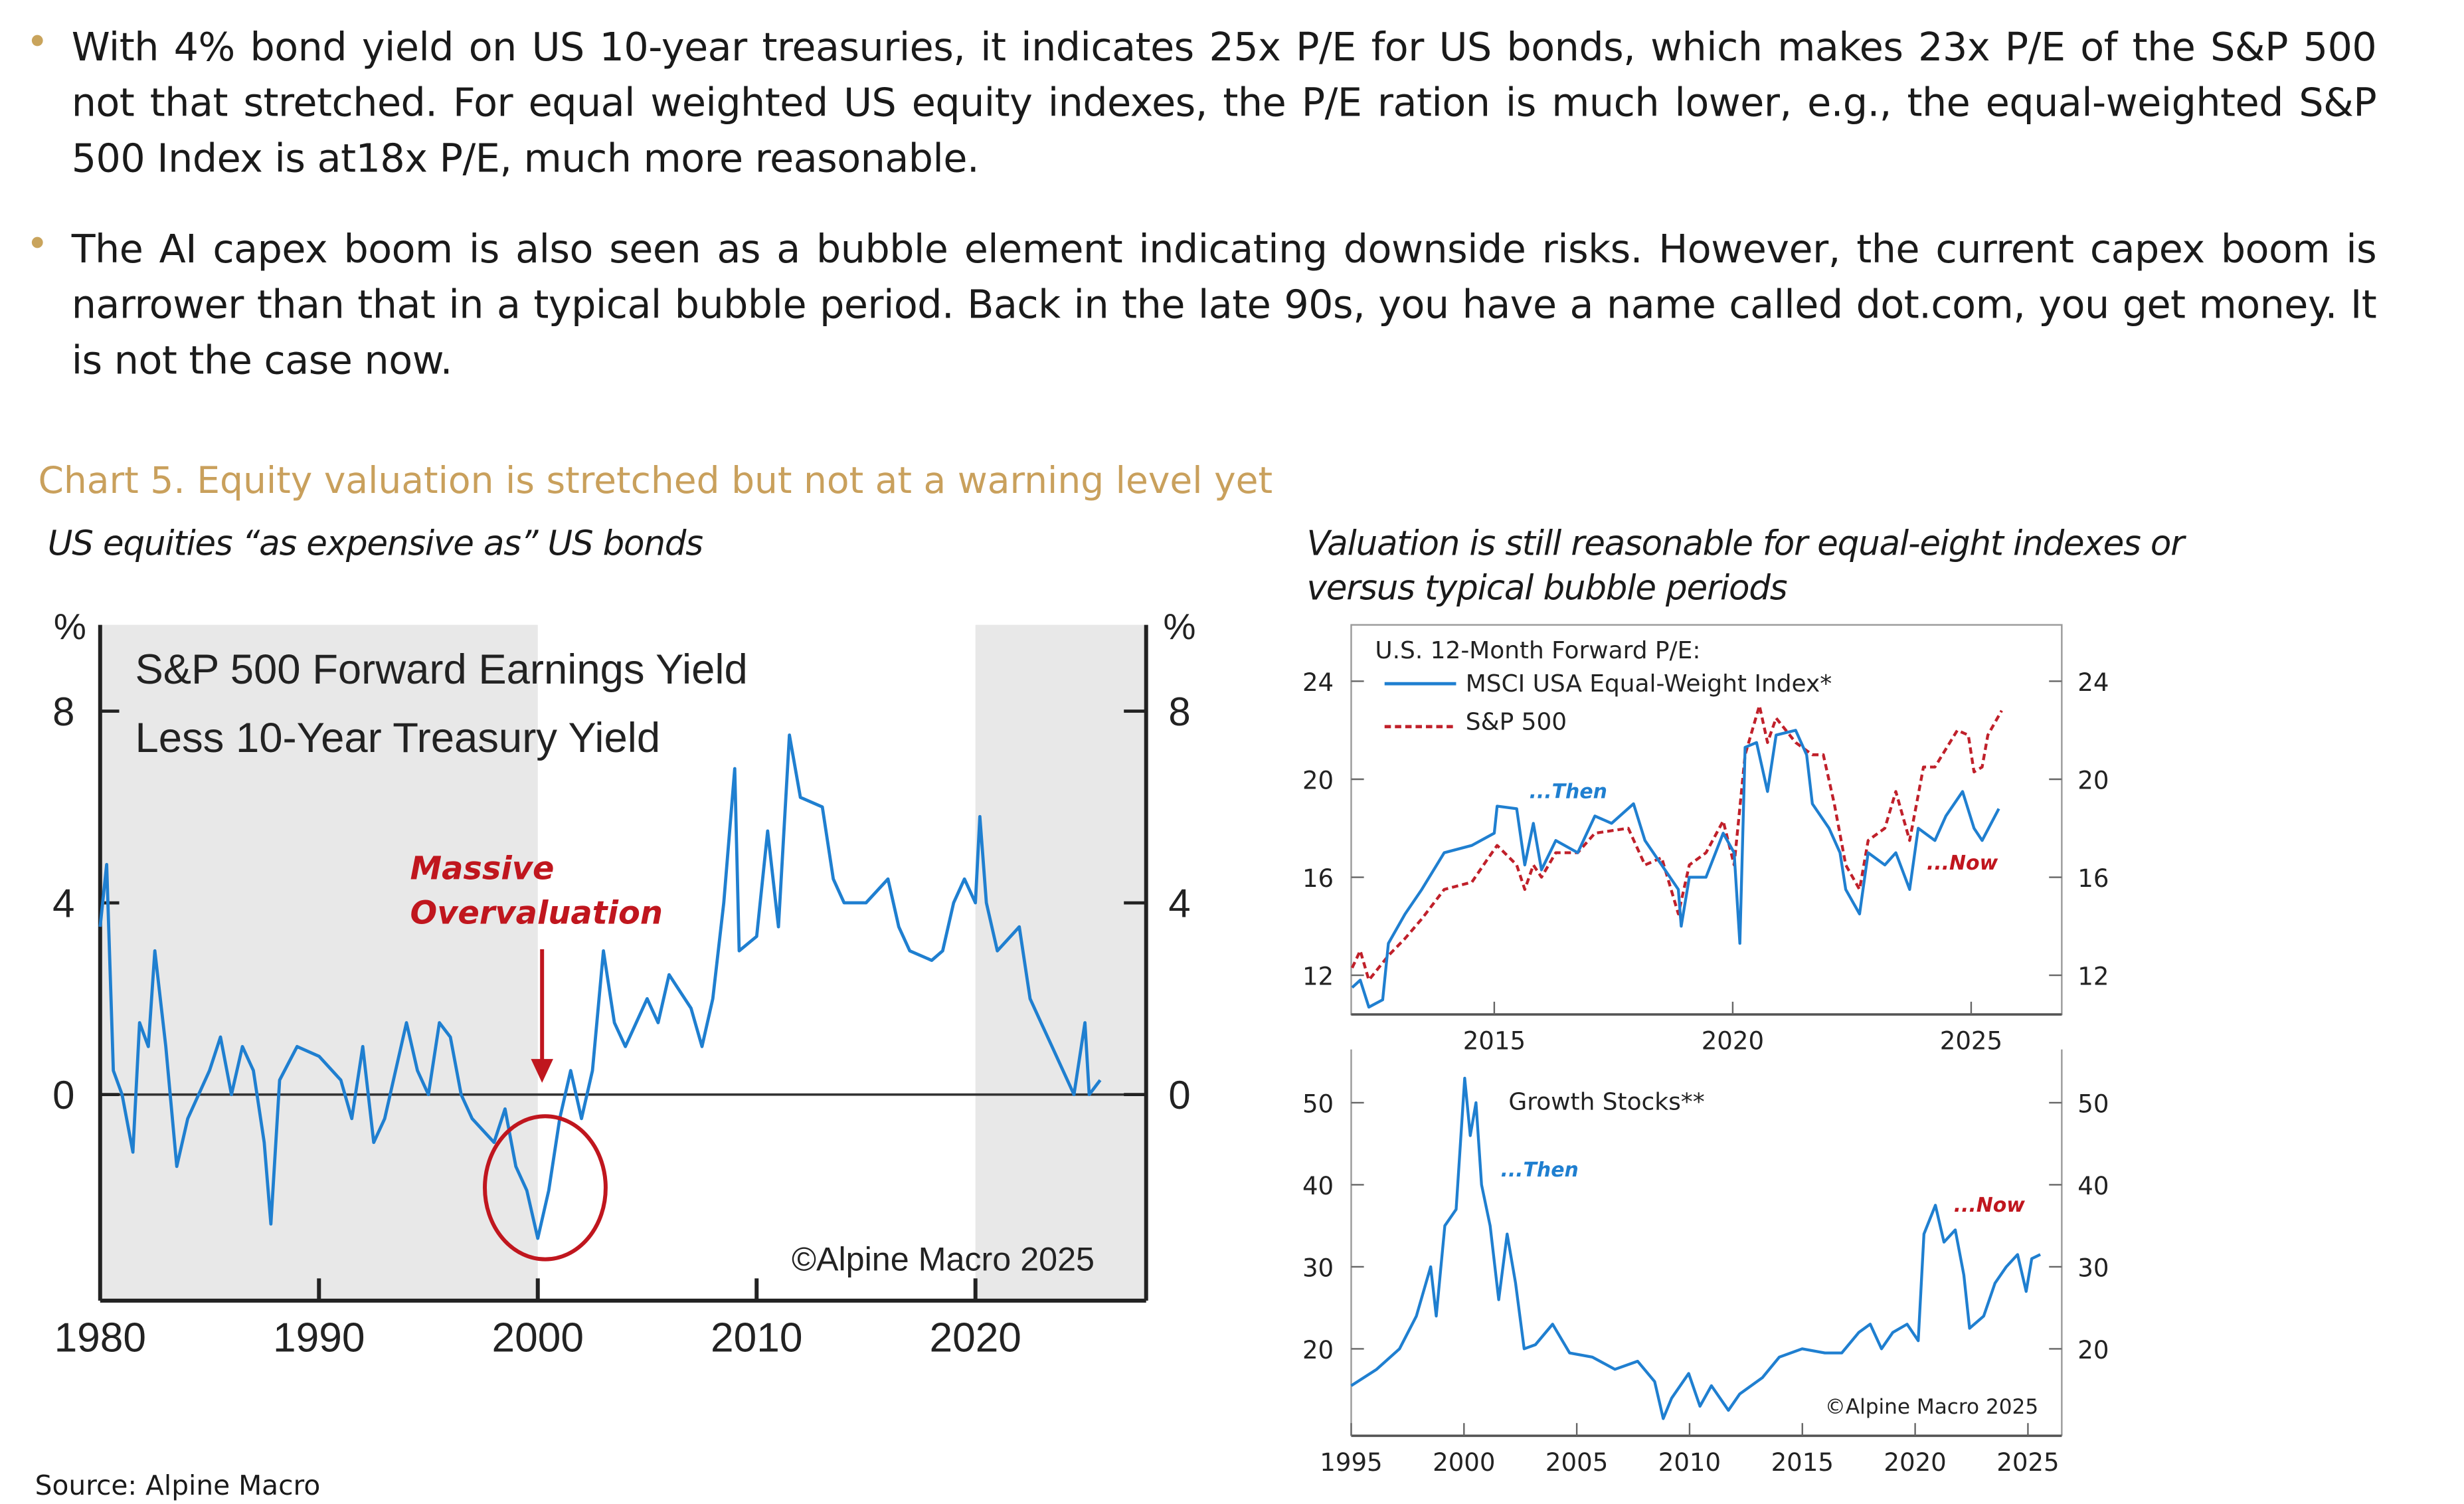 The height and width of the screenshot is (1504, 2464). I want to click on y-tick-label-right: 24, so click(2093, 682).